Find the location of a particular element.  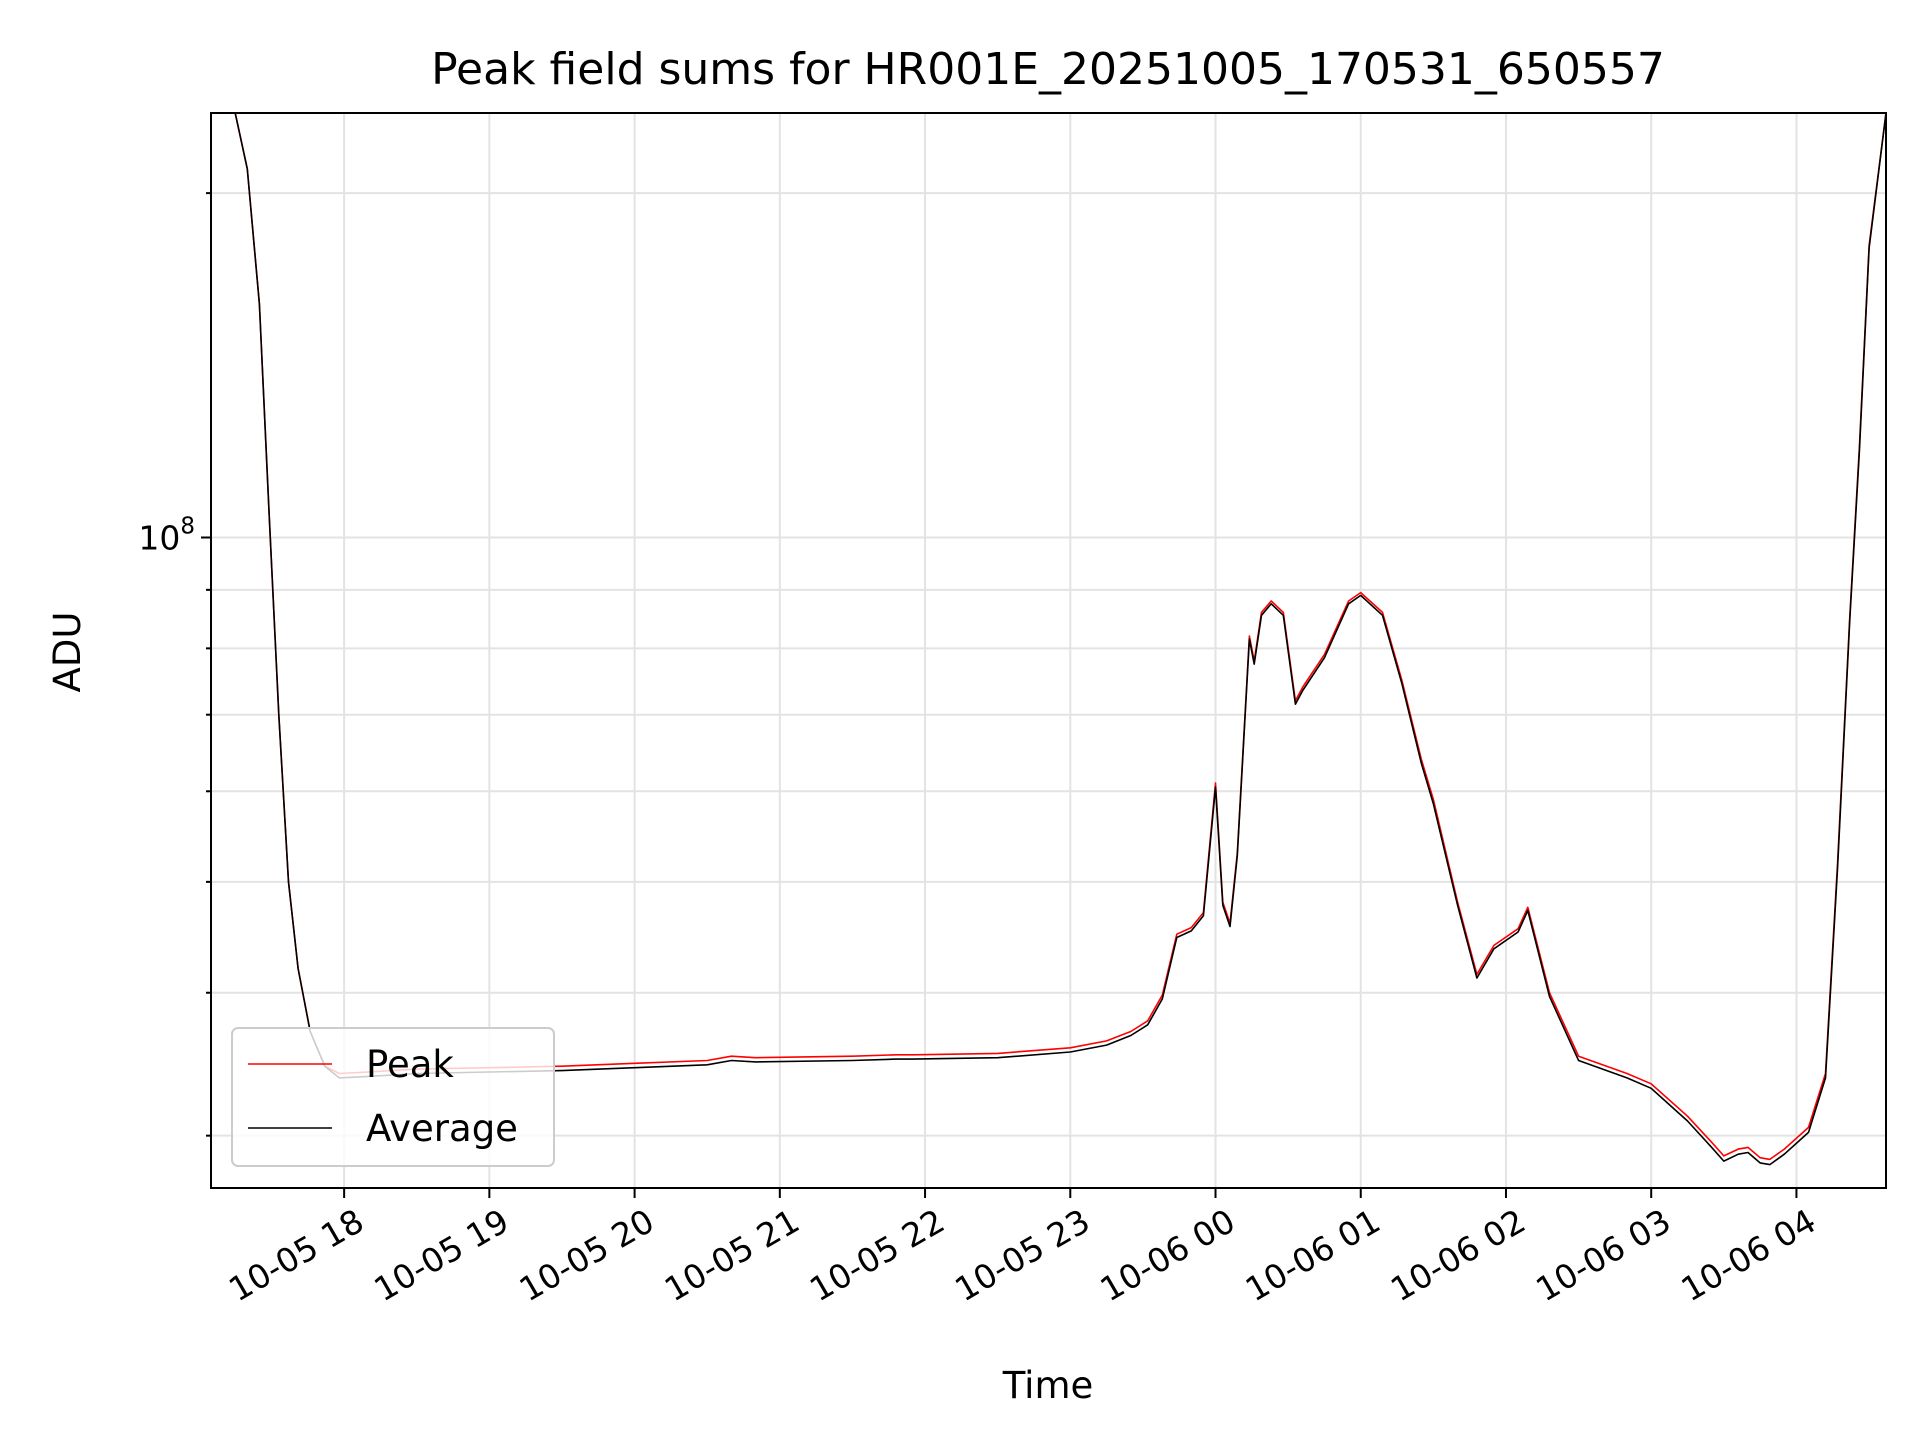

legend-box is located at coordinates (393, 1097).